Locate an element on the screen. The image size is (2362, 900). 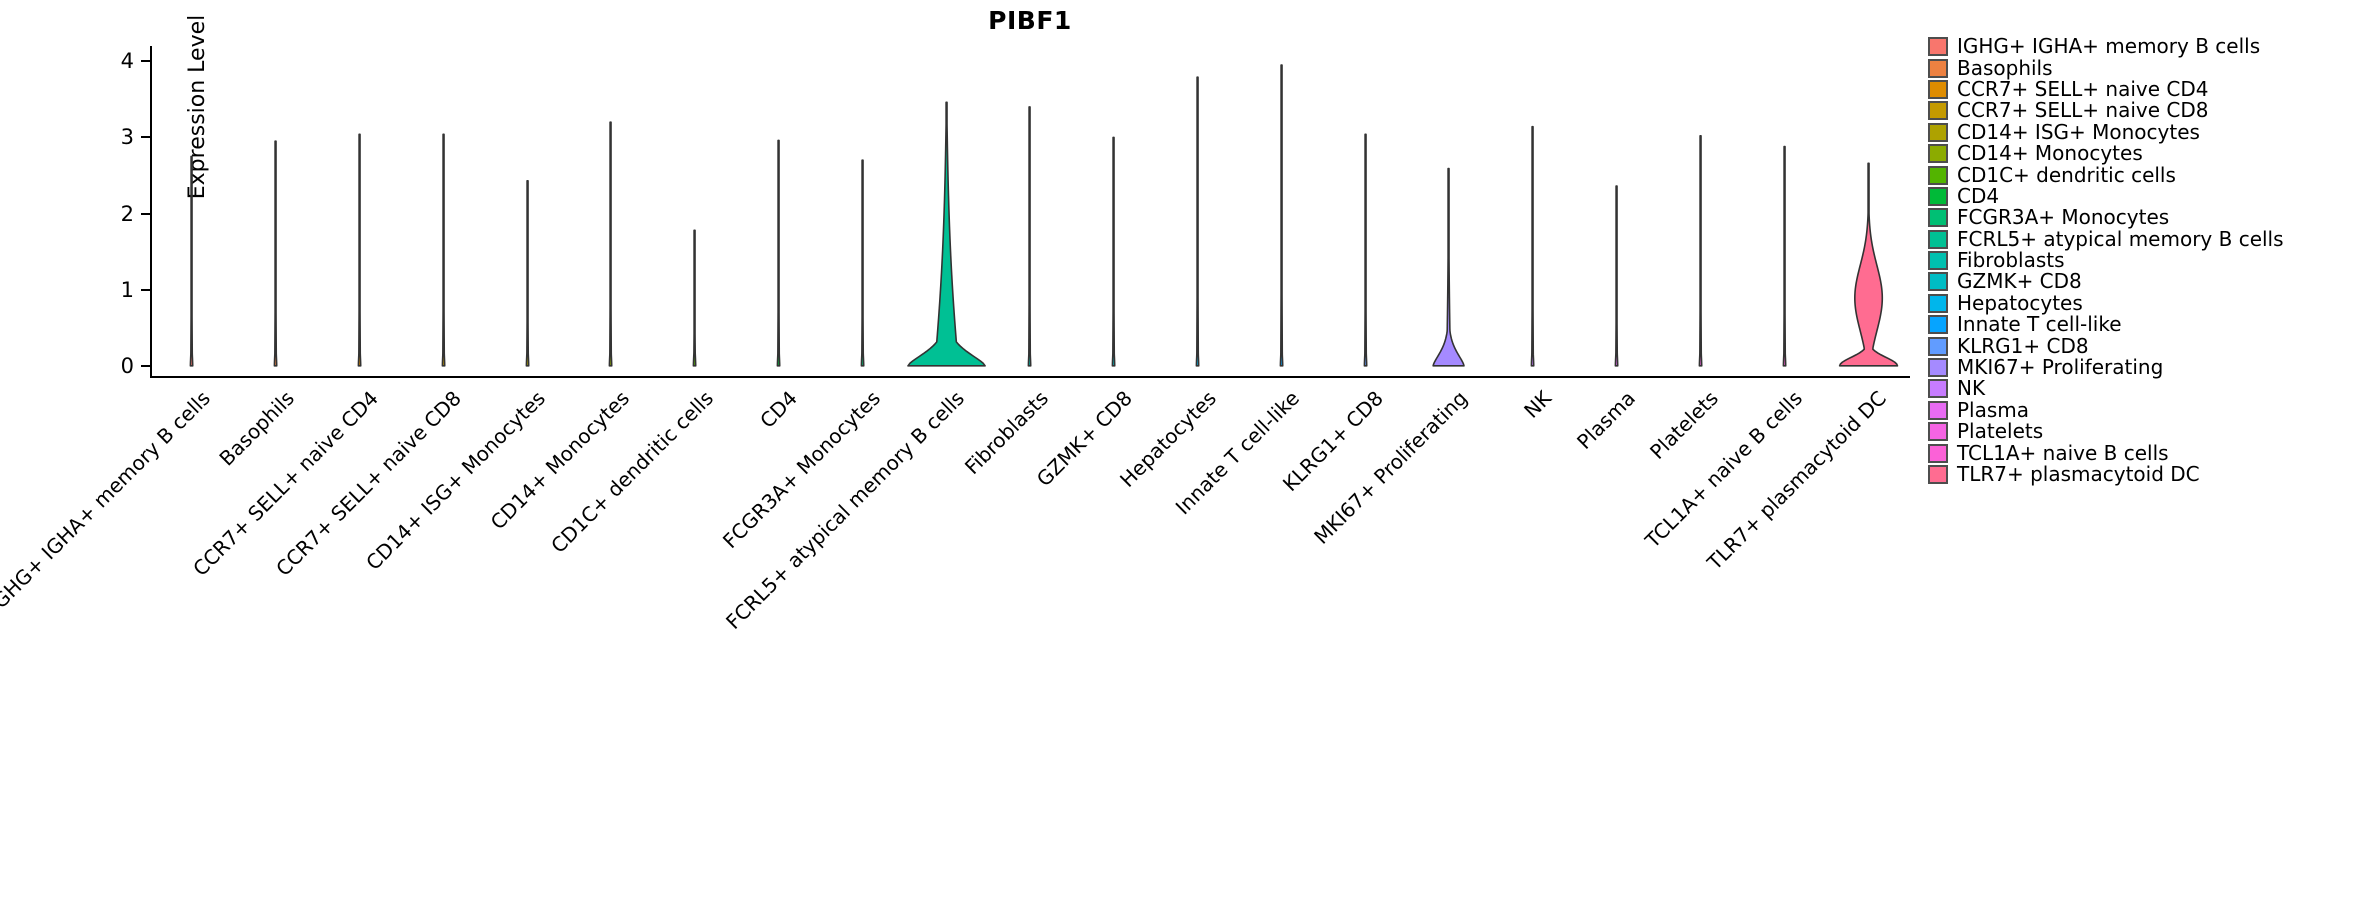
legend-item-label: FCGR3A+ Monocytes is located at coordinates (2063, 217).